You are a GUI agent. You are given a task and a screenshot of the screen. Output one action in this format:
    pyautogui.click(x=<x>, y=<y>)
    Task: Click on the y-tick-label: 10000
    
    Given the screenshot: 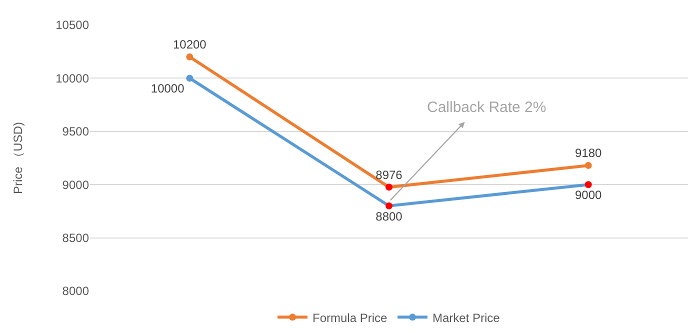 What is the action you would take?
    pyautogui.click(x=73, y=78)
    